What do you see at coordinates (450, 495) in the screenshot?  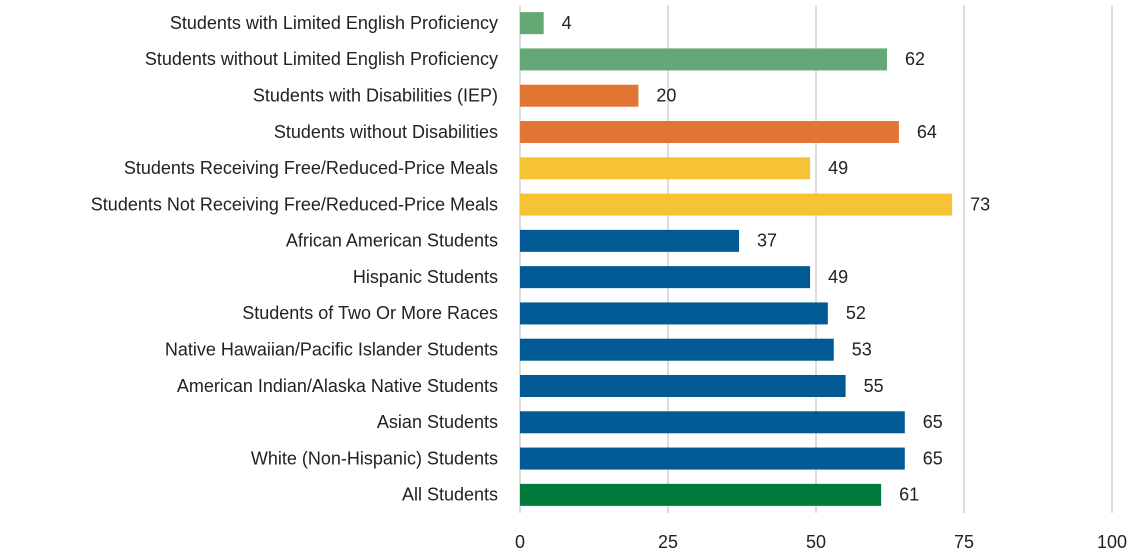 I see `y-tick-label: All Students` at bounding box center [450, 495].